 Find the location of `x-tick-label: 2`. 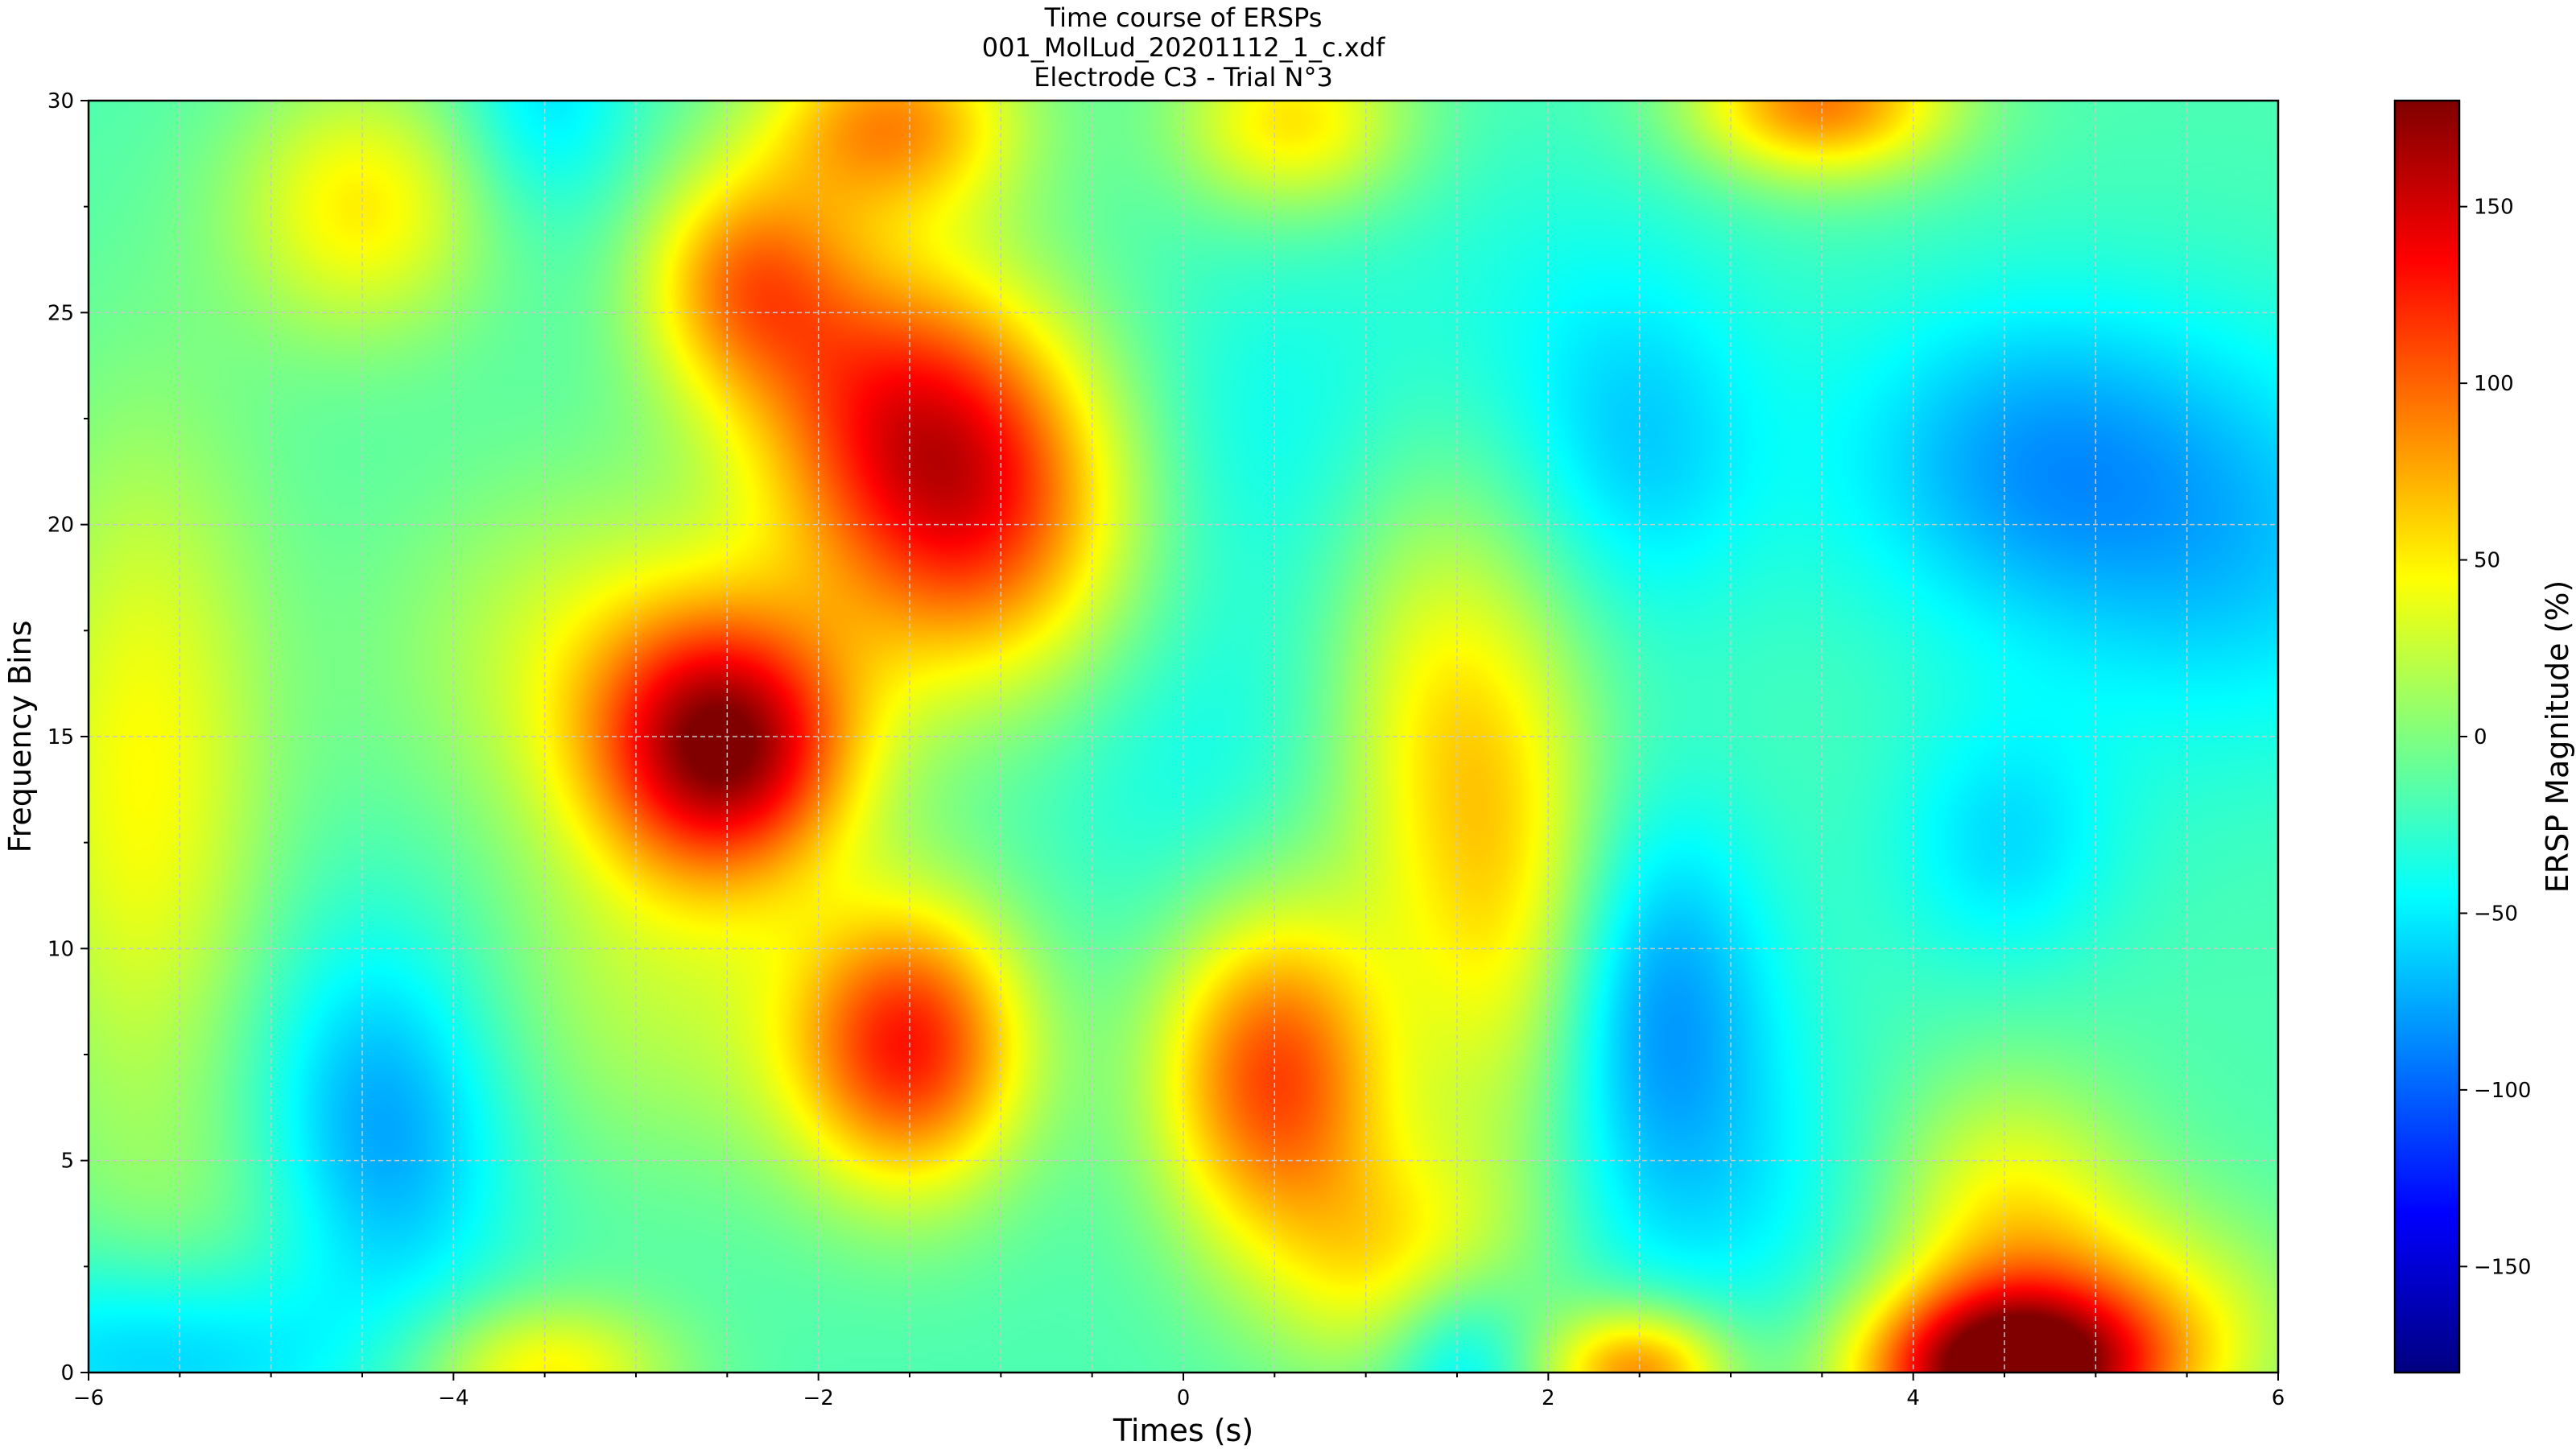

x-tick-label: 2 is located at coordinates (1548, 1398).